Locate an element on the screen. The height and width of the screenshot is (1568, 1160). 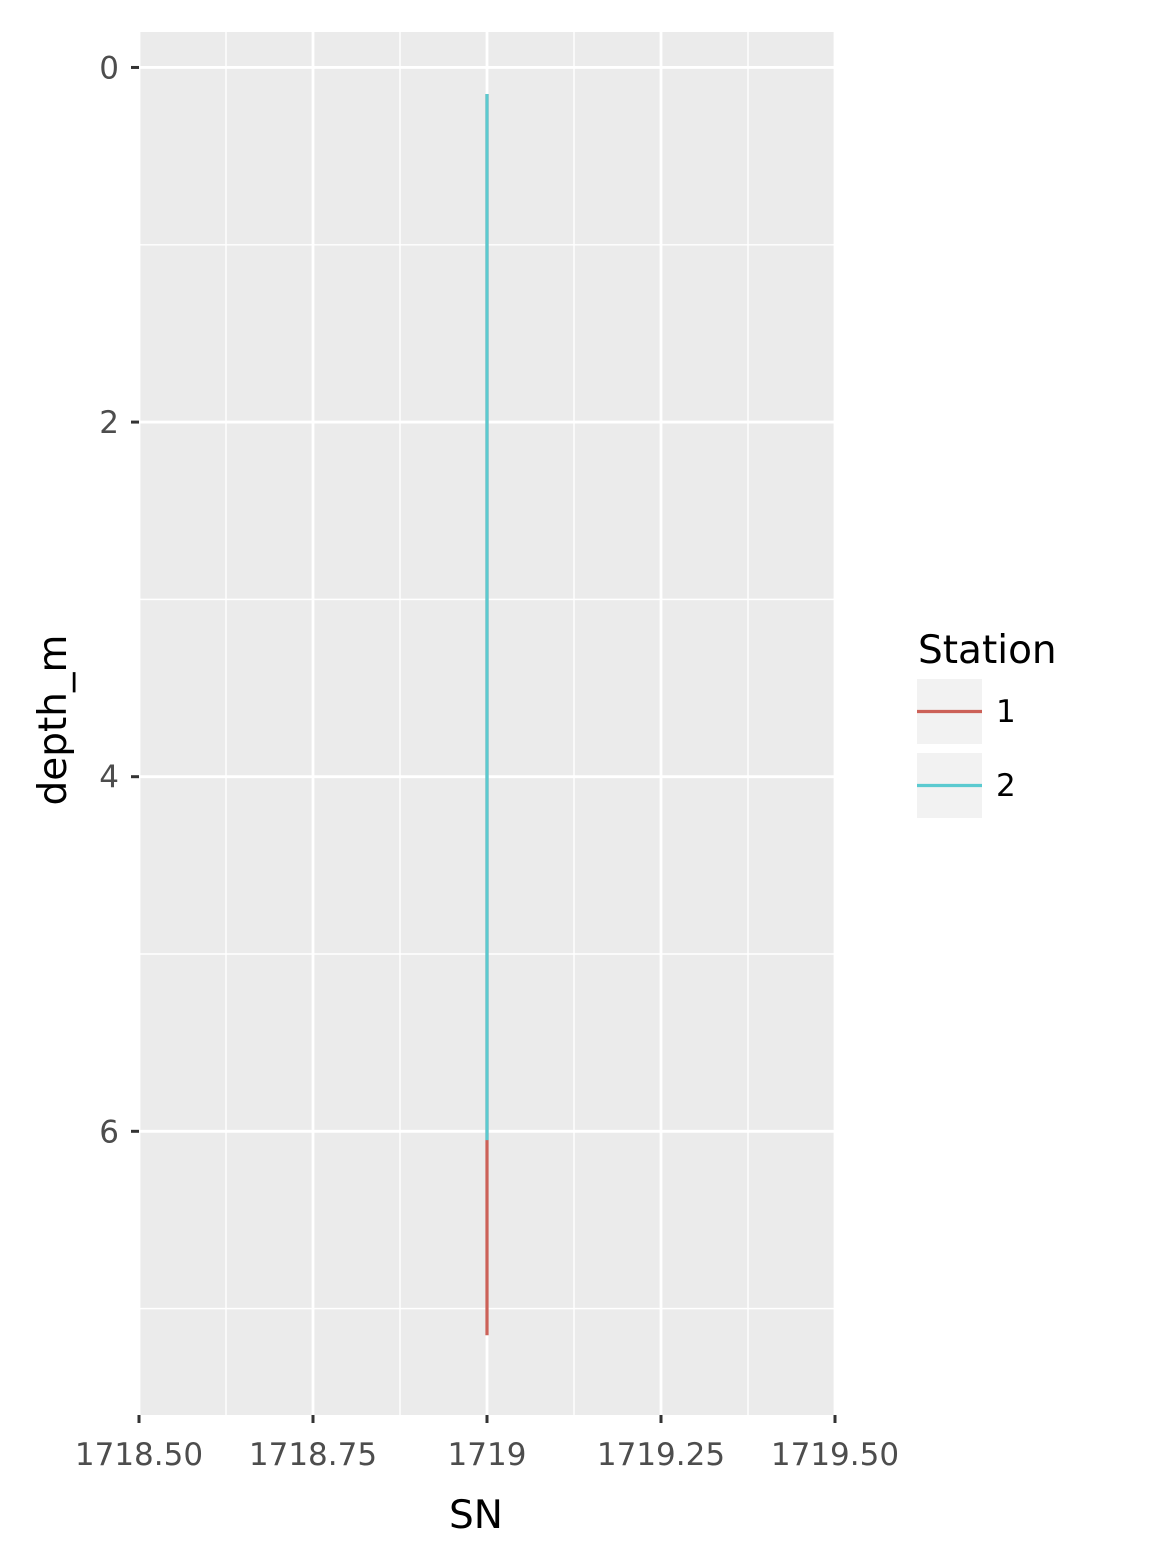
x-tick-label: 1719 is located at coordinates (487, 1455).